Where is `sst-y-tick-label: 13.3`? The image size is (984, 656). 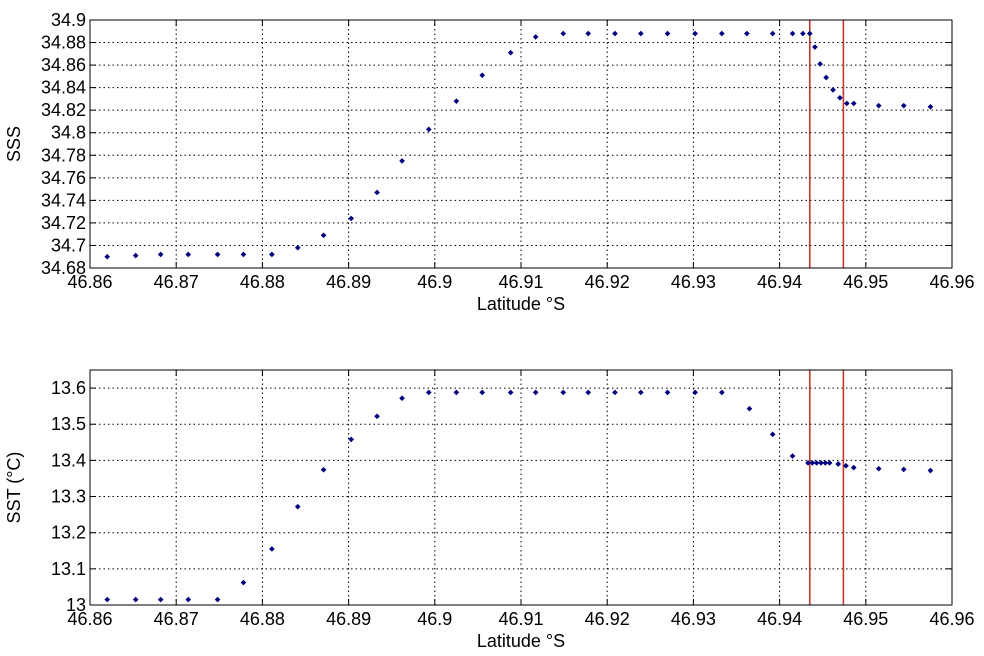 sst-y-tick-label: 13.3 is located at coordinates (68, 497).